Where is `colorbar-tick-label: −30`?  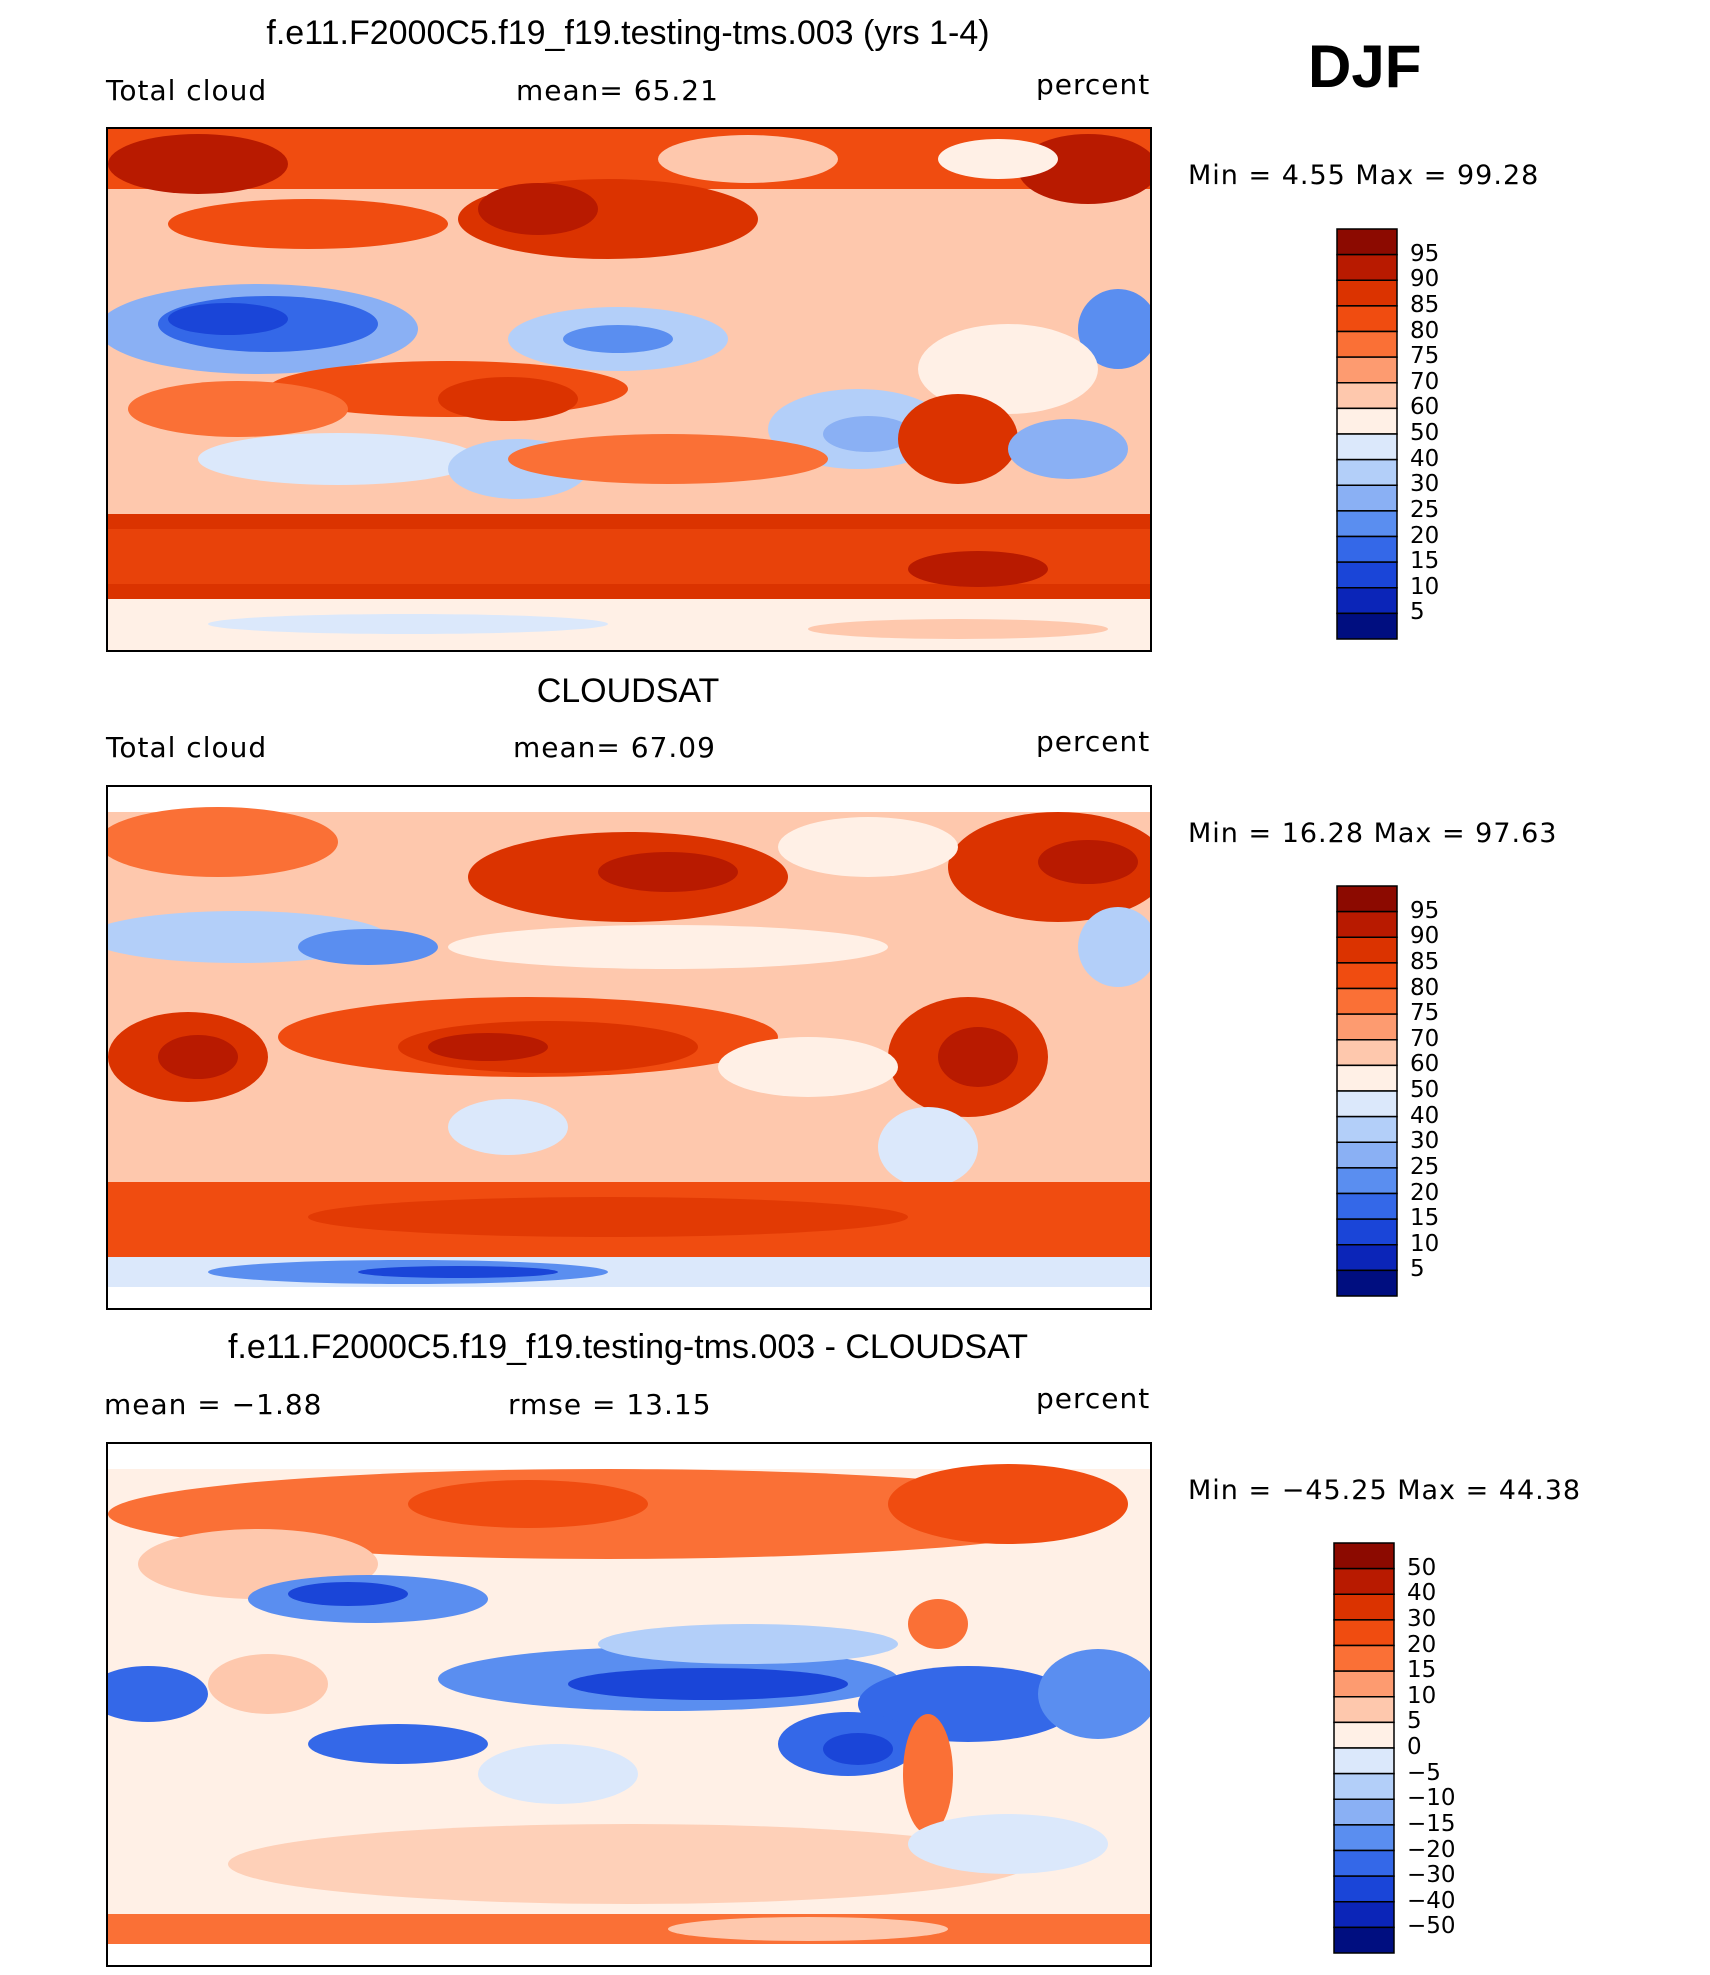 colorbar-tick-label: −30 is located at coordinates (1431, 1875).